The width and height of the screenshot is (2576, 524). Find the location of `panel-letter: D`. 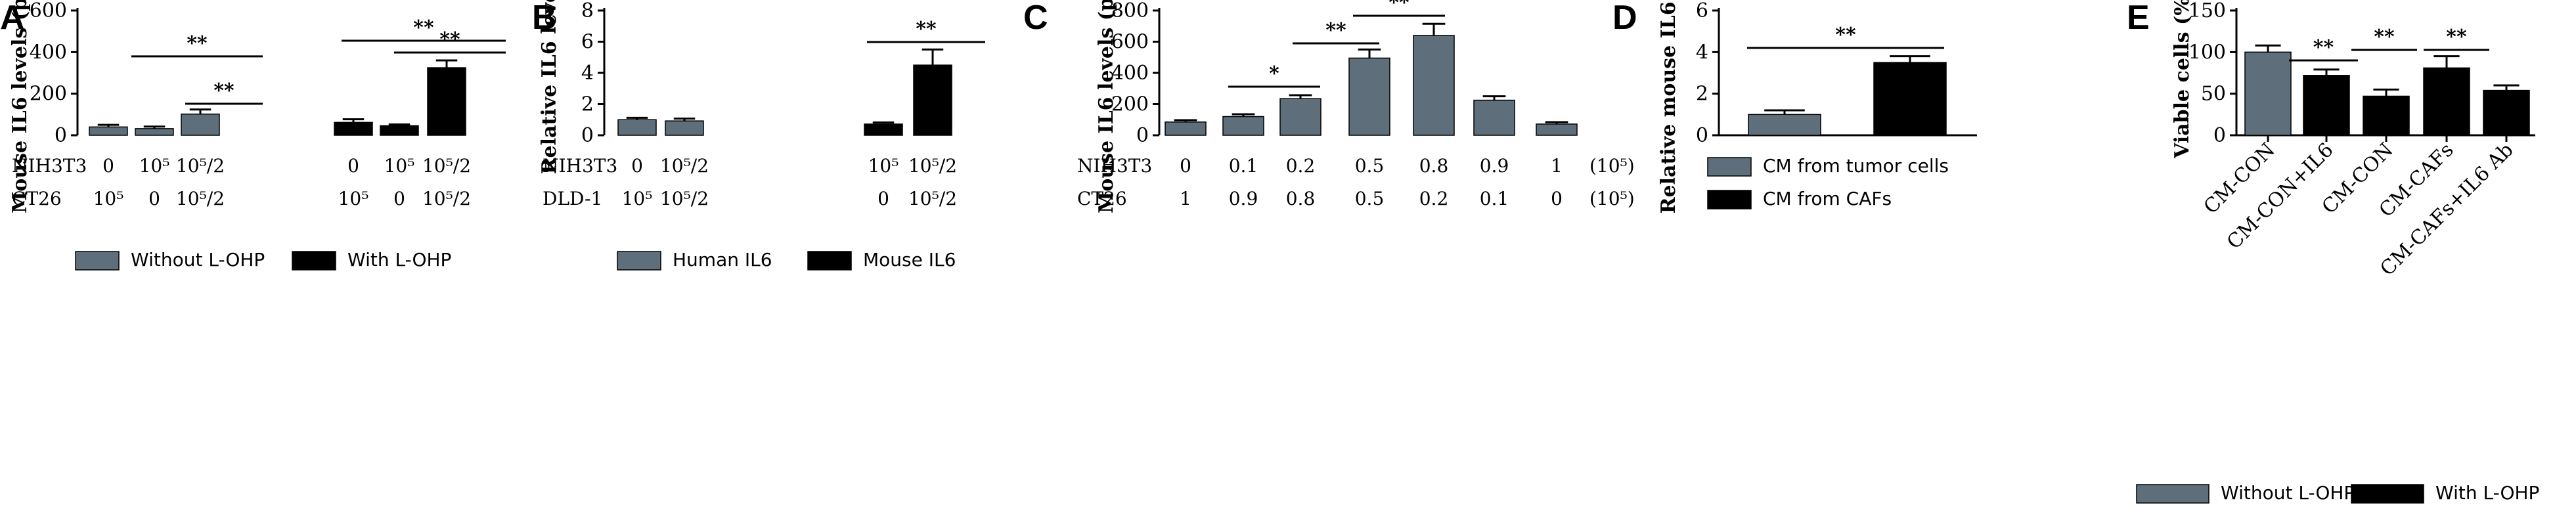

panel-letter: D is located at coordinates (1624, 18).